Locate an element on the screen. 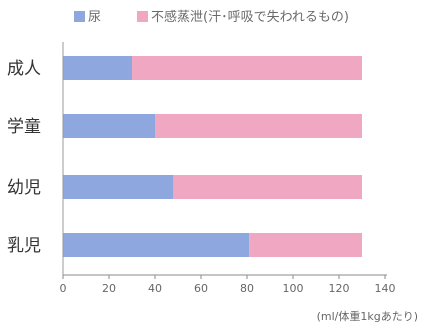  category-label: 幼児 is located at coordinates (24, 188).